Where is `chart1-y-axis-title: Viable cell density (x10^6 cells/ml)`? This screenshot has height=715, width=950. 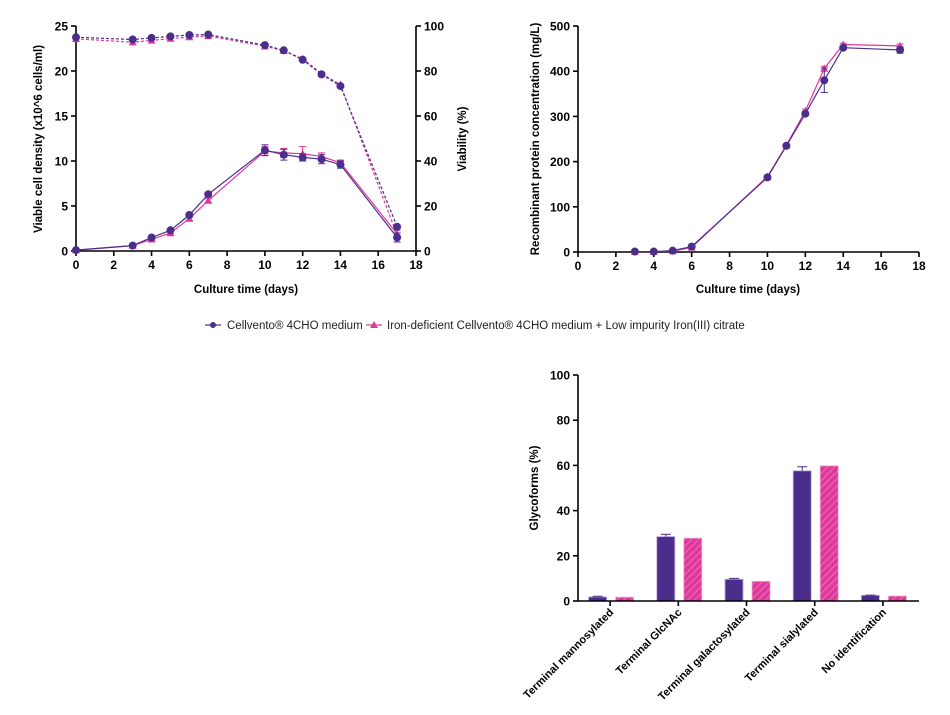
chart1-y-axis-title: Viable cell density (x10^6 cells/ml) is located at coordinates (39, 139).